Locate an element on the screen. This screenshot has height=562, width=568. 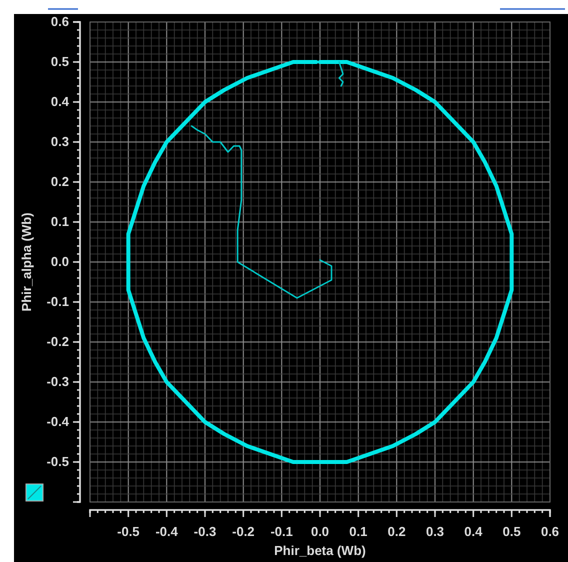
y-tick-label: 0.1 is located at coordinates (59, 222).